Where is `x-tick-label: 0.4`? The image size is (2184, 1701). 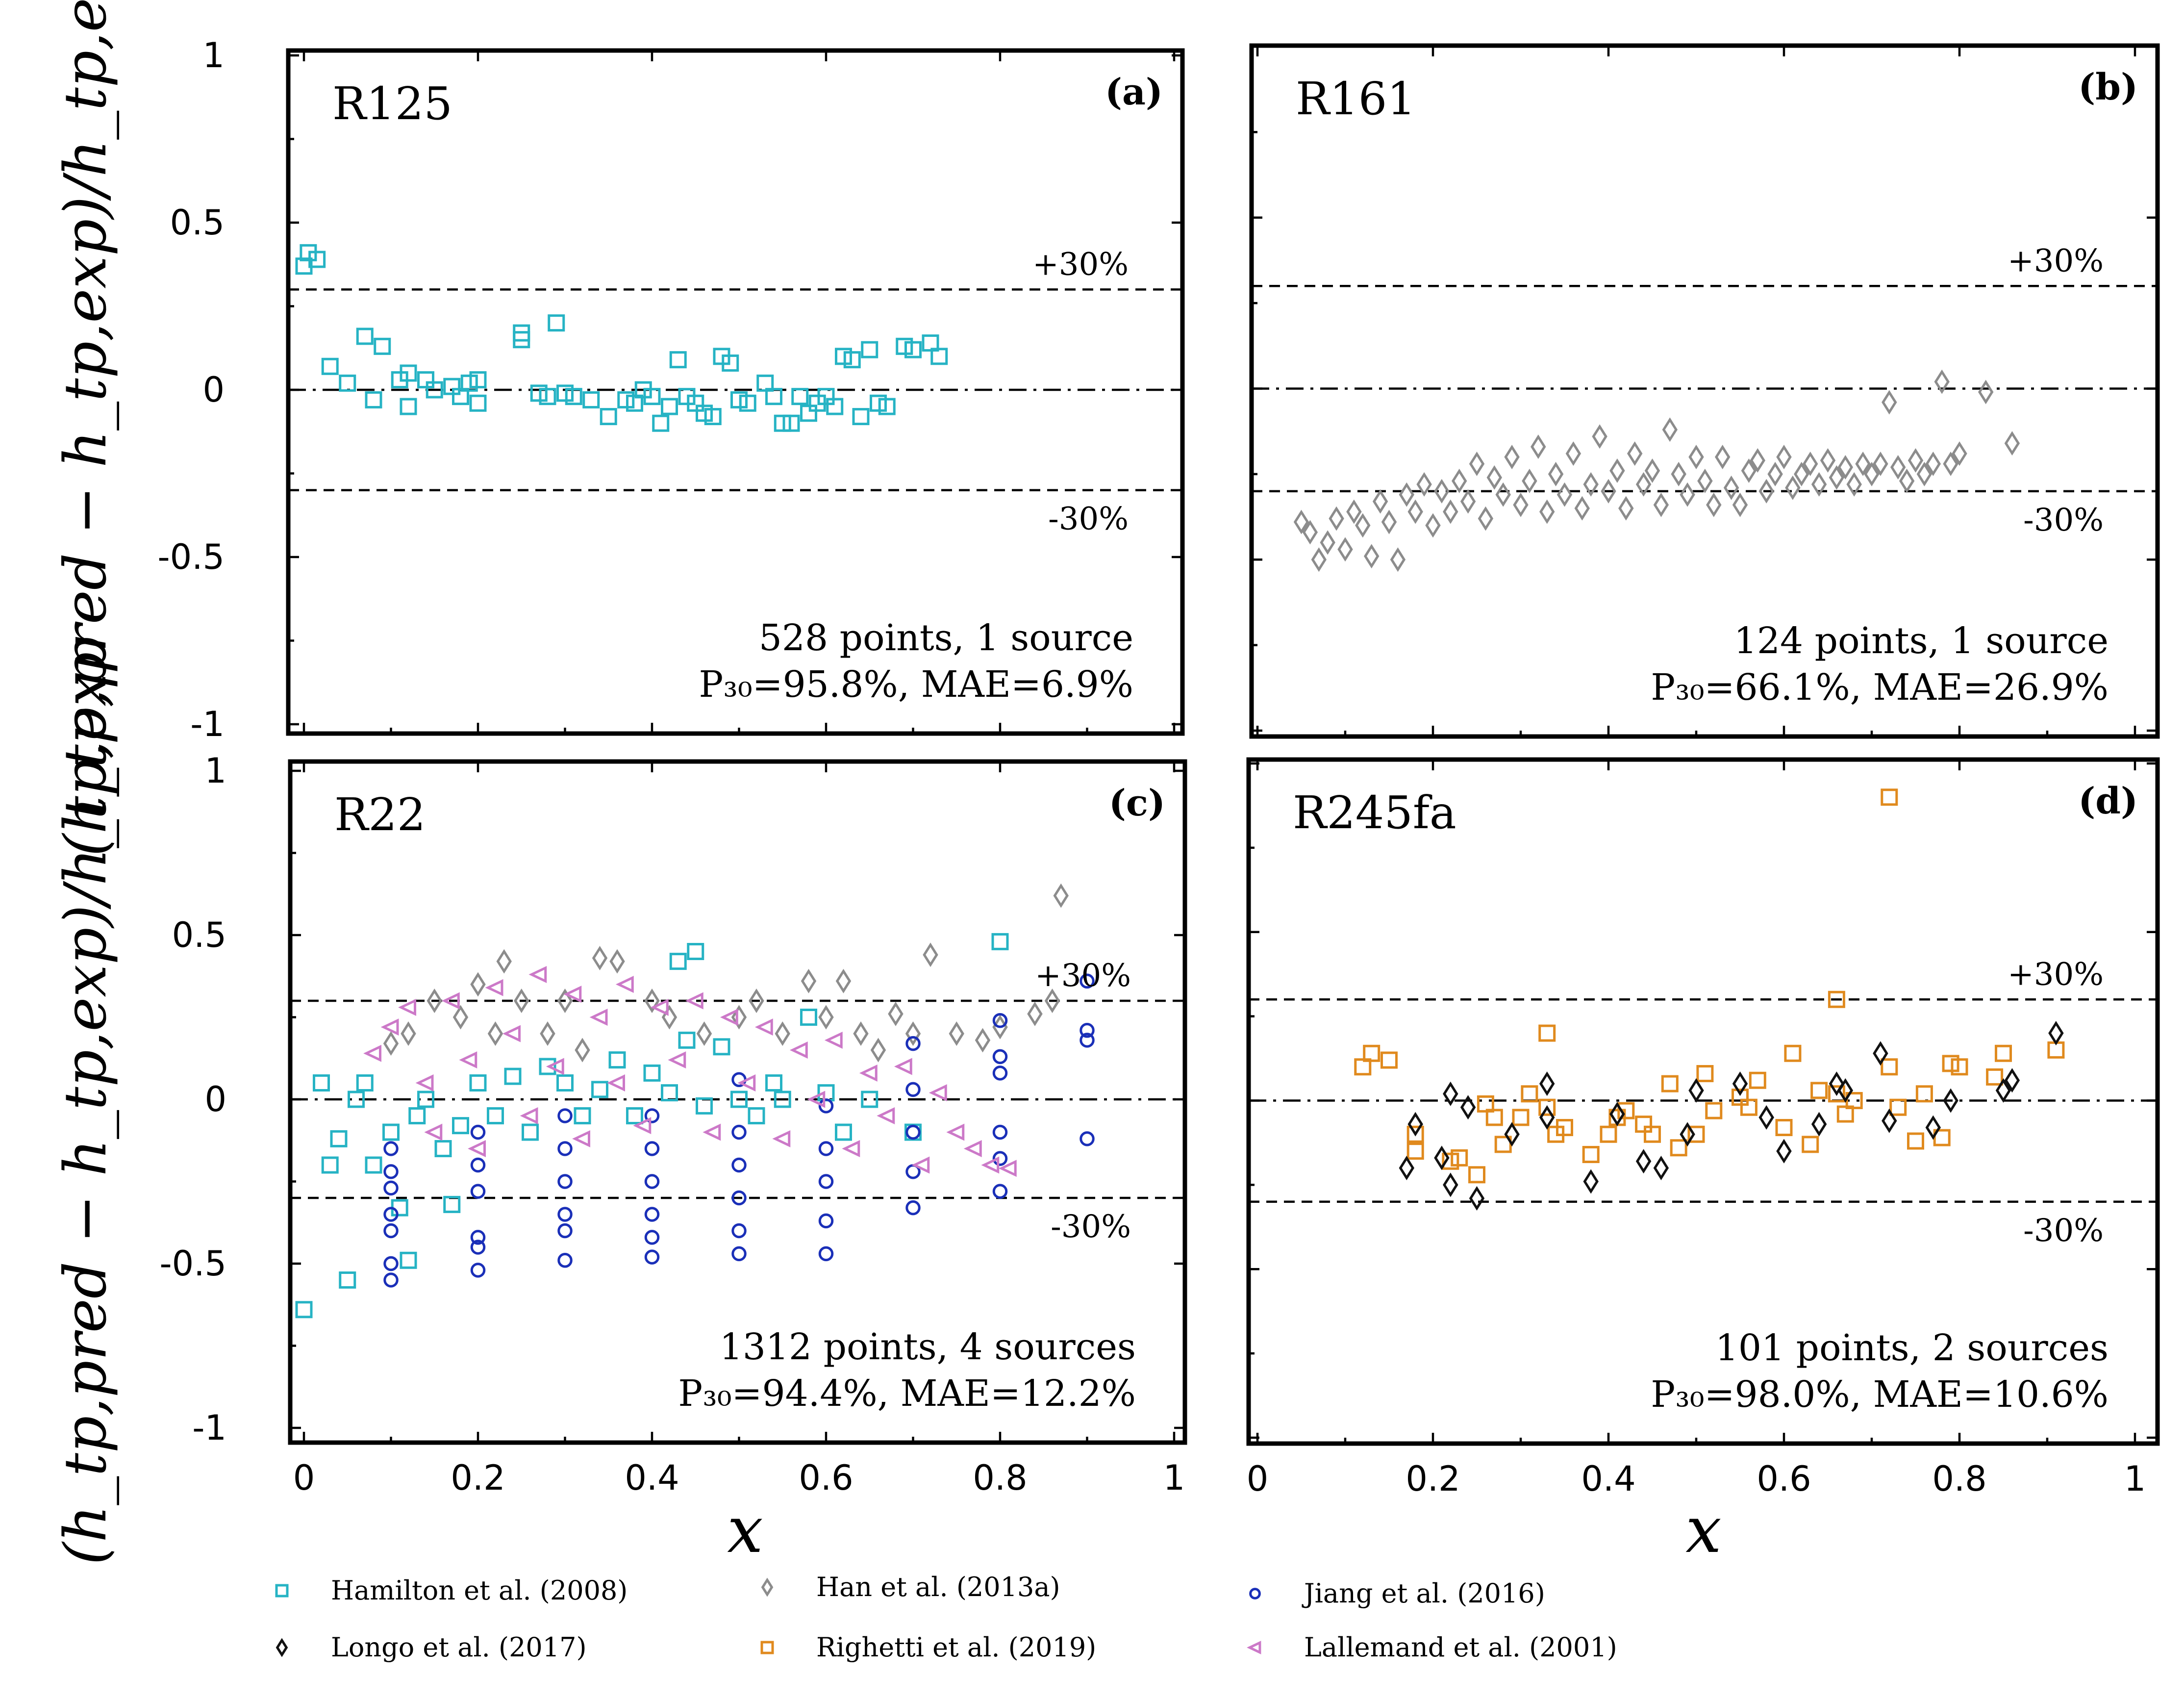
x-tick-label: 0.4 is located at coordinates (1608, 1479).